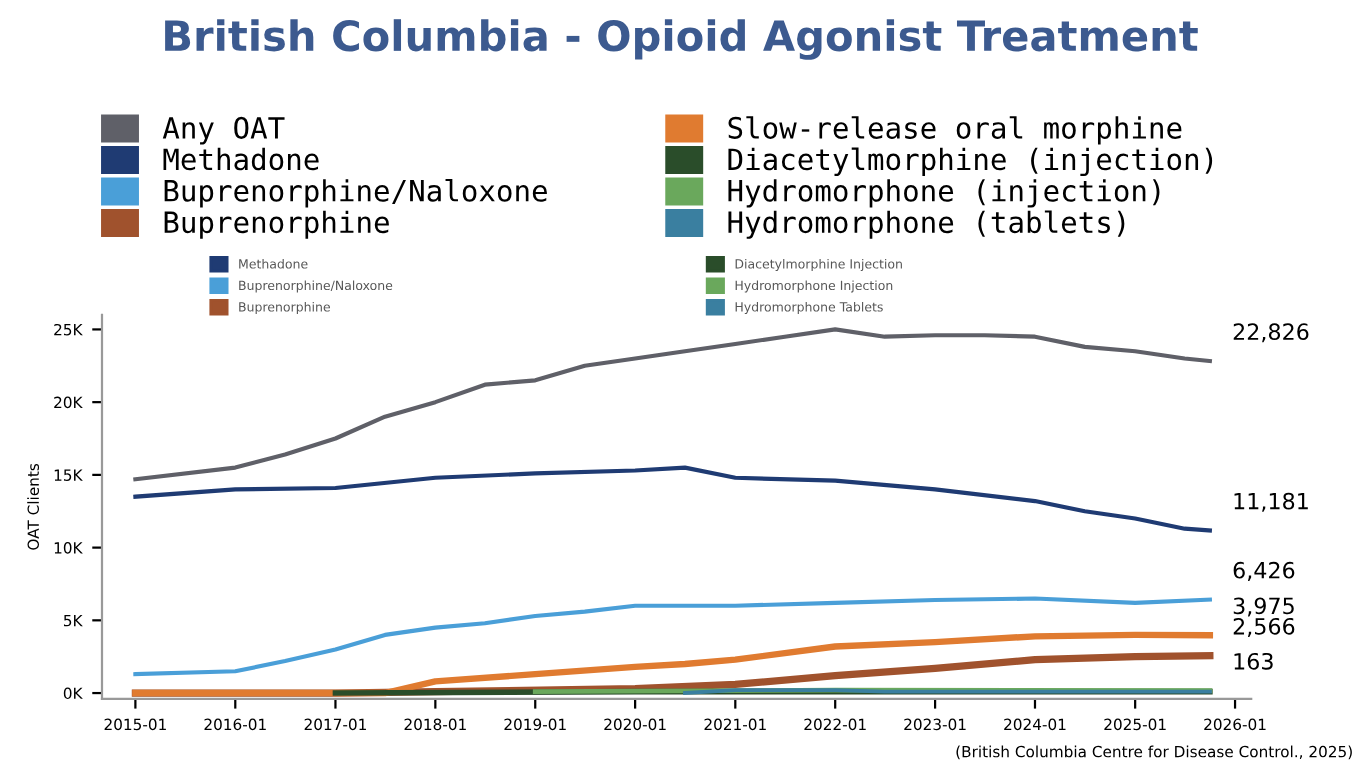  I want to click on legend-label: Buprenorphine, so click(276, 224).